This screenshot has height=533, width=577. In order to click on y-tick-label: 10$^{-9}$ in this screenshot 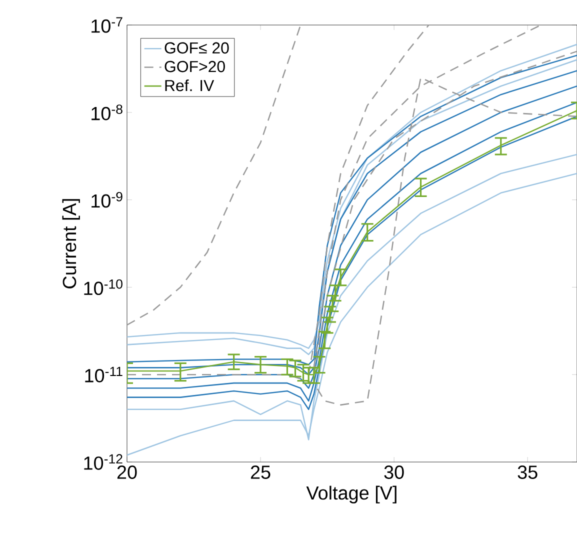, I will do `click(107, 200)`.